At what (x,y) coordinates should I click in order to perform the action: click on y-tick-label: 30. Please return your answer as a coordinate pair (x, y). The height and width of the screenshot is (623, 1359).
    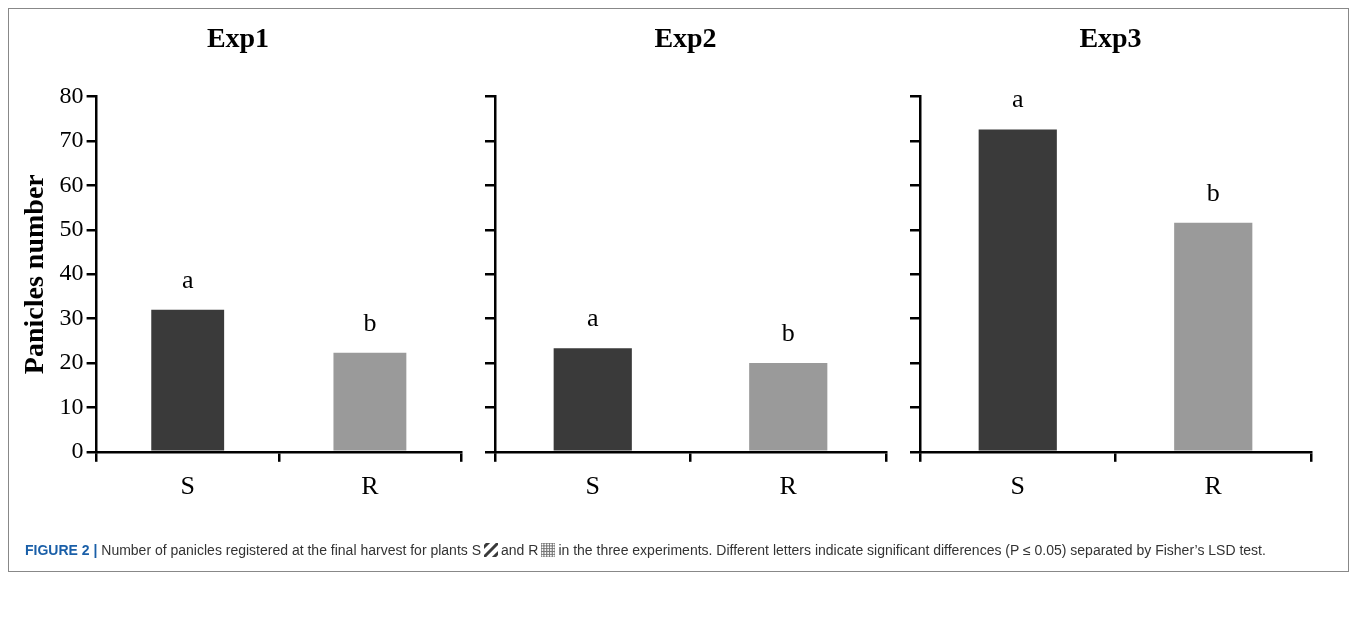
    Looking at the image, I should click on (71, 316).